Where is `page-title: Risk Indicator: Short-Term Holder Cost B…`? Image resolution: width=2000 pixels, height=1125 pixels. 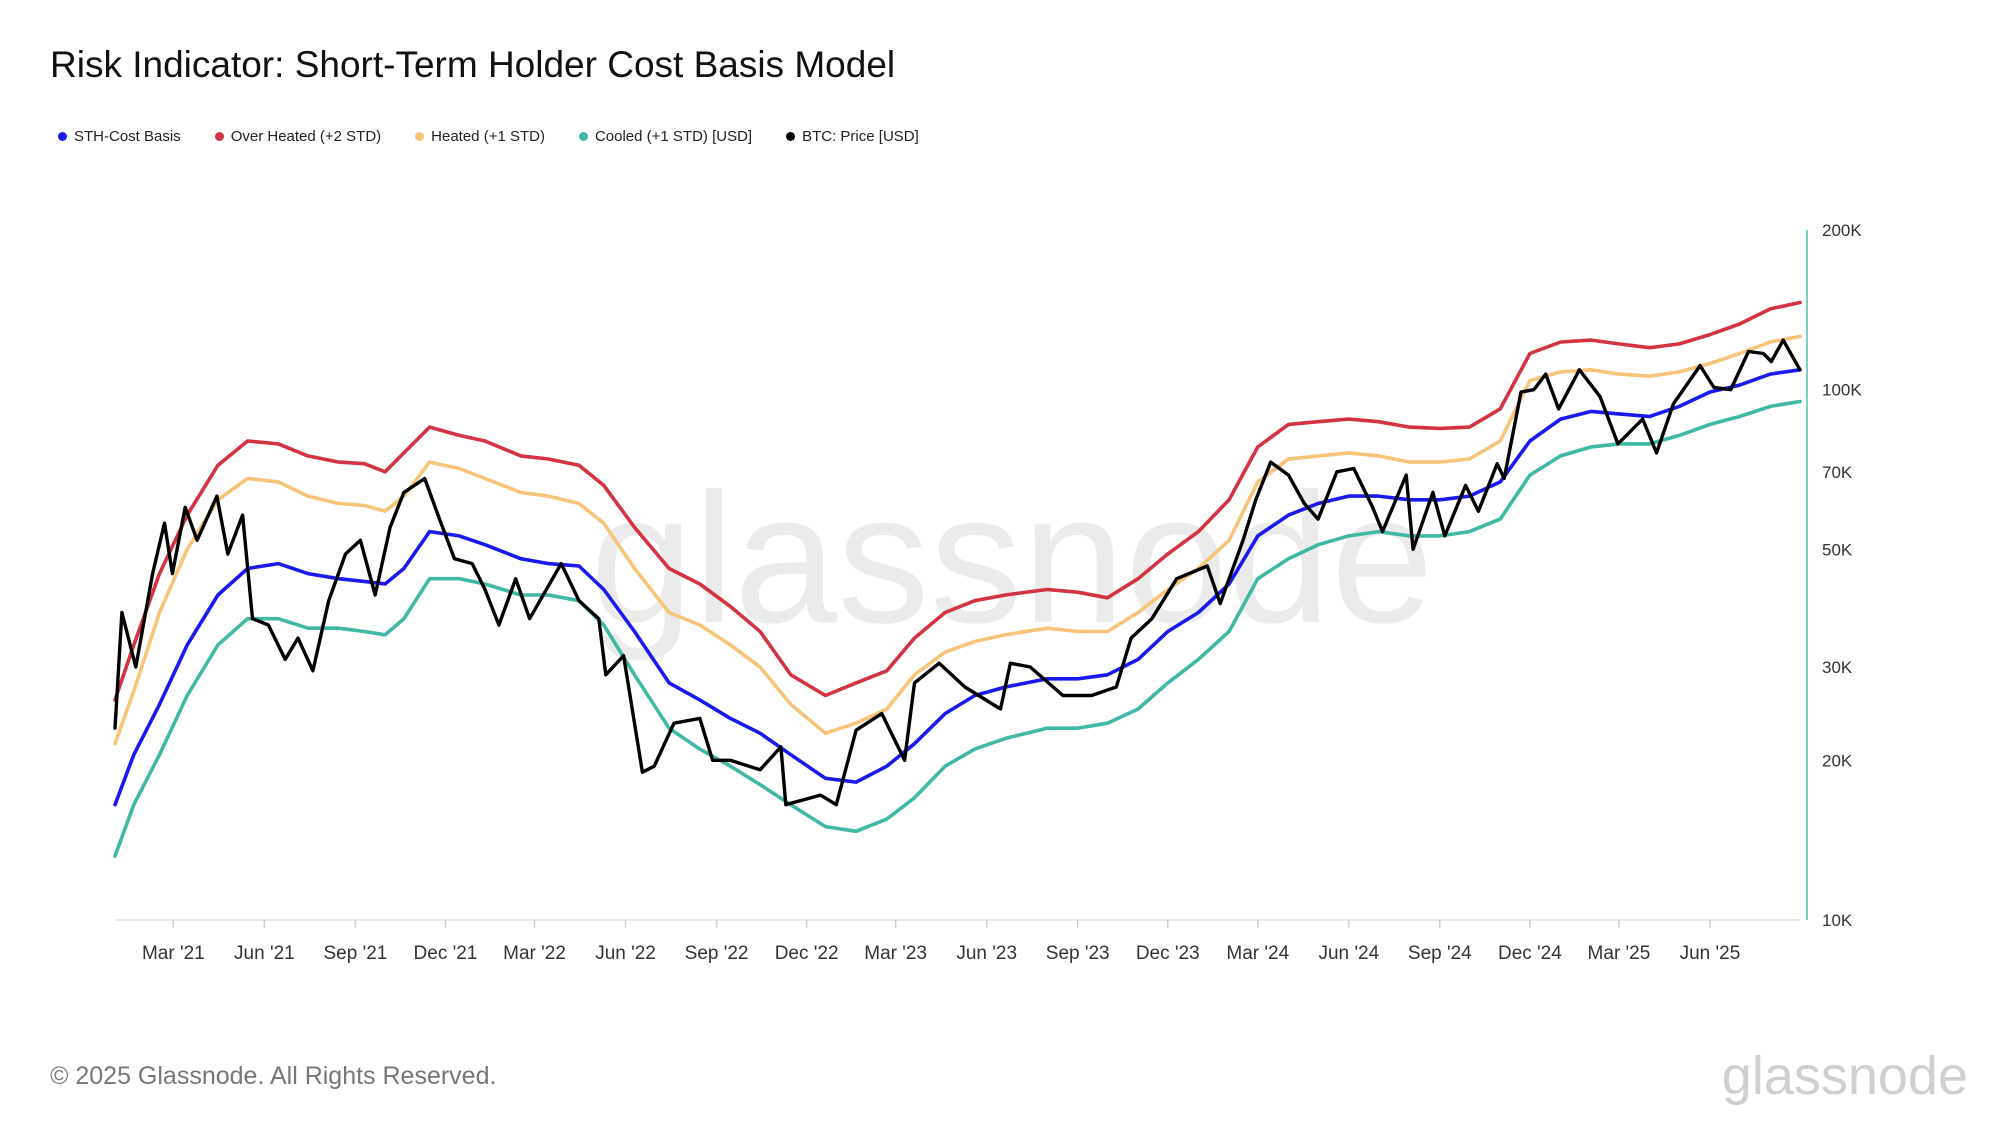
page-title: Risk Indicator: Short-Term Holder Cost B… is located at coordinates (473, 64).